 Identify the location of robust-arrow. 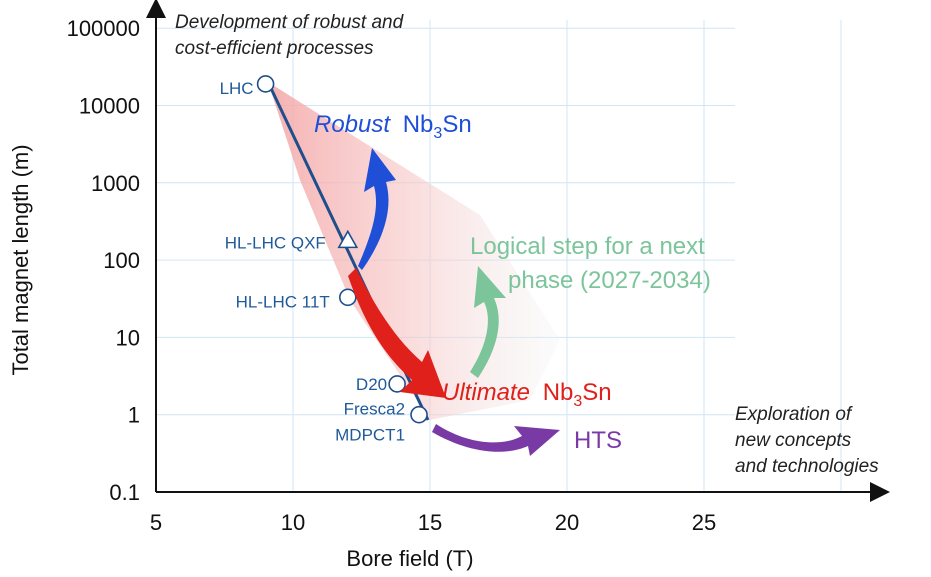
(377, 209).